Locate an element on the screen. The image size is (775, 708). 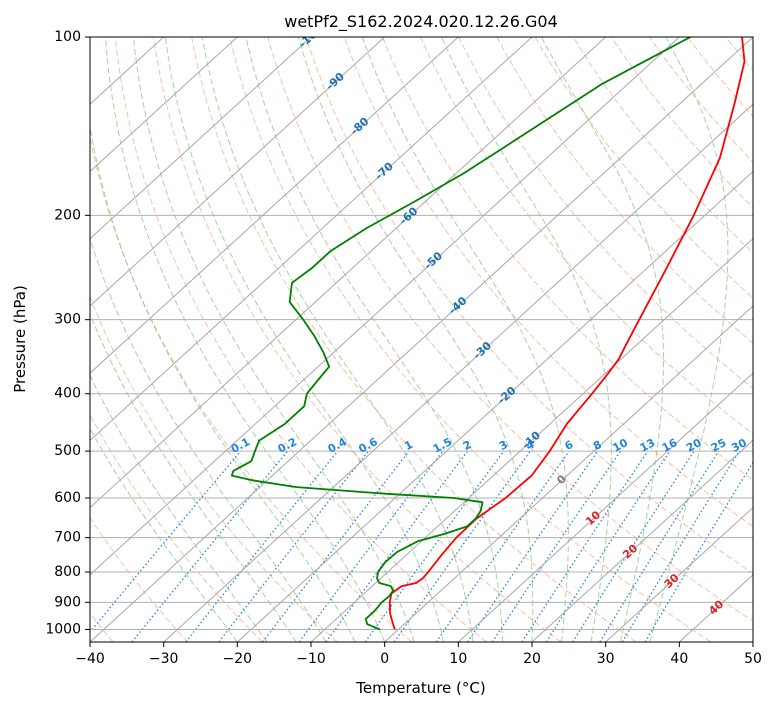
y-tick-label: 100 is located at coordinates (67, 37).